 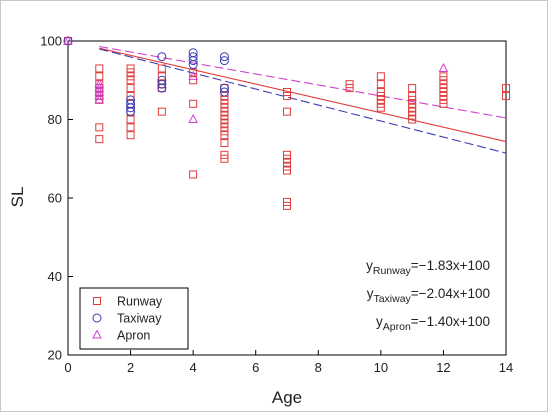 What do you see at coordinates (428, 267) in the screenshot?
I see `equation-runway: yRunway=−1.83x+100` at bounding box center [428, 267].